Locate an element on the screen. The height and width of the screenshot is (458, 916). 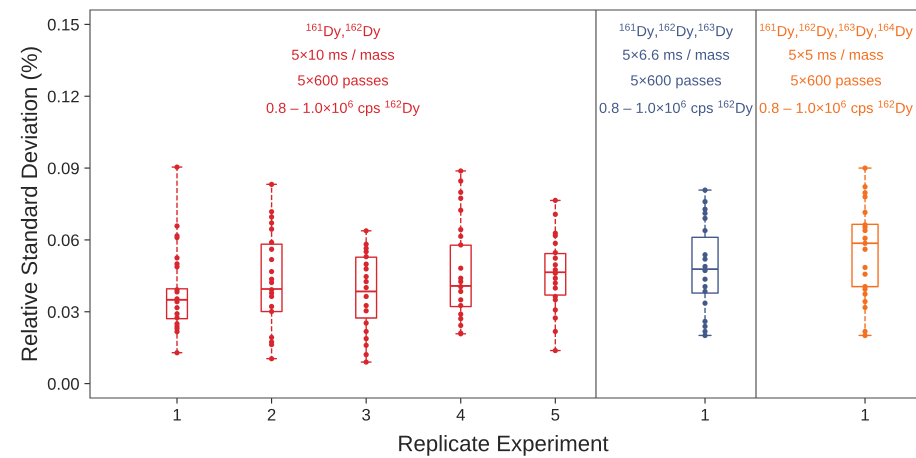
x-axis-title: Replicate Experiment is located at coordinates (503, 445).